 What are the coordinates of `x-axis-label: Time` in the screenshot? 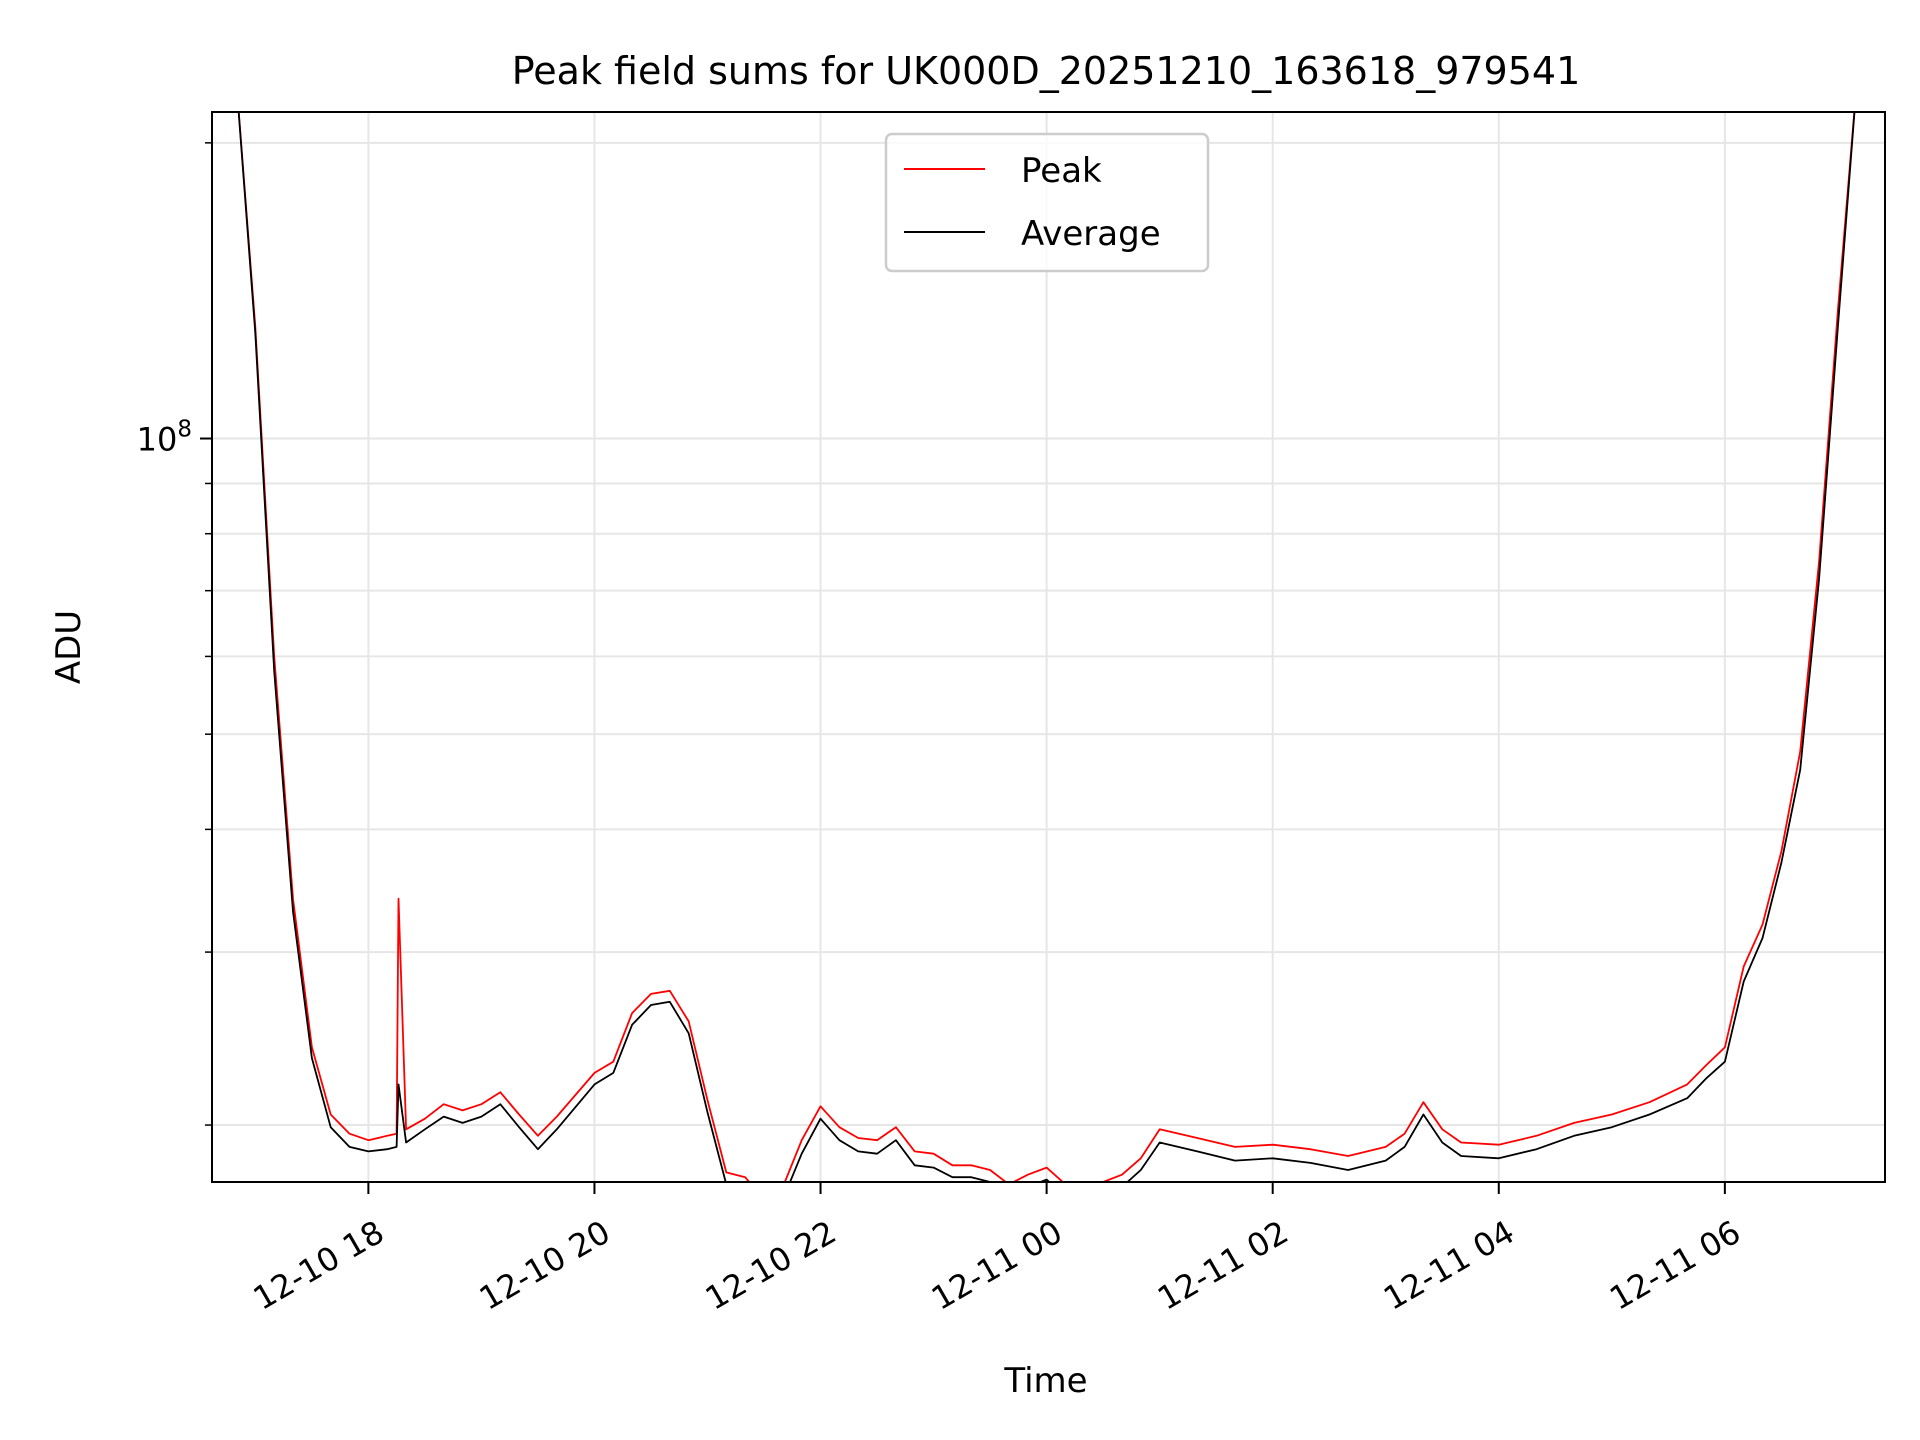 It's located at (1045, 1381).